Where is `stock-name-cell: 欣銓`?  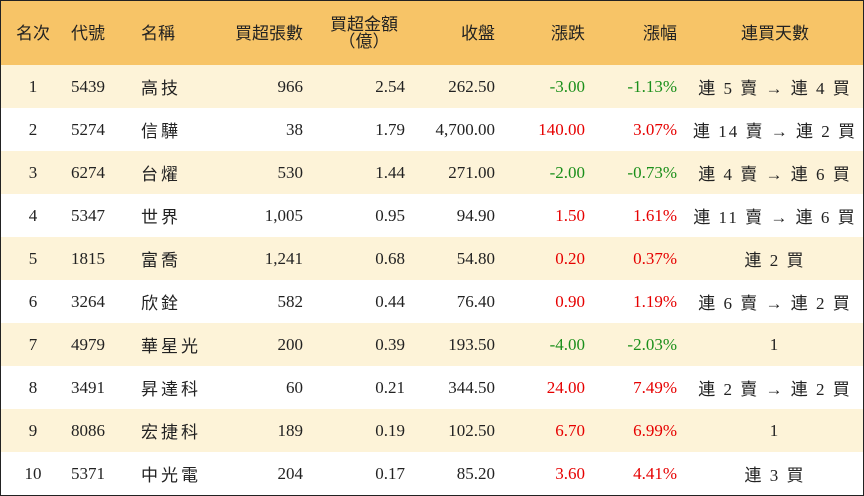
stock-name-cell: 欣銓 is located at coordinates (161, 303).